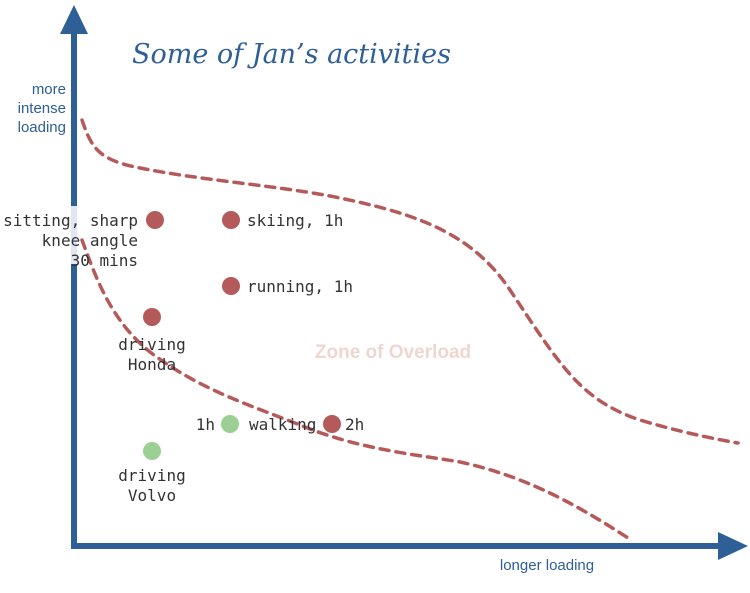 Image resolution: width=750 pixels, height=593 pixels. What do you see at coordinates (393, 352) in the screenshot?
I see `zone-of-overload-label: Zone of Overload` at bounding box center [393, 352].